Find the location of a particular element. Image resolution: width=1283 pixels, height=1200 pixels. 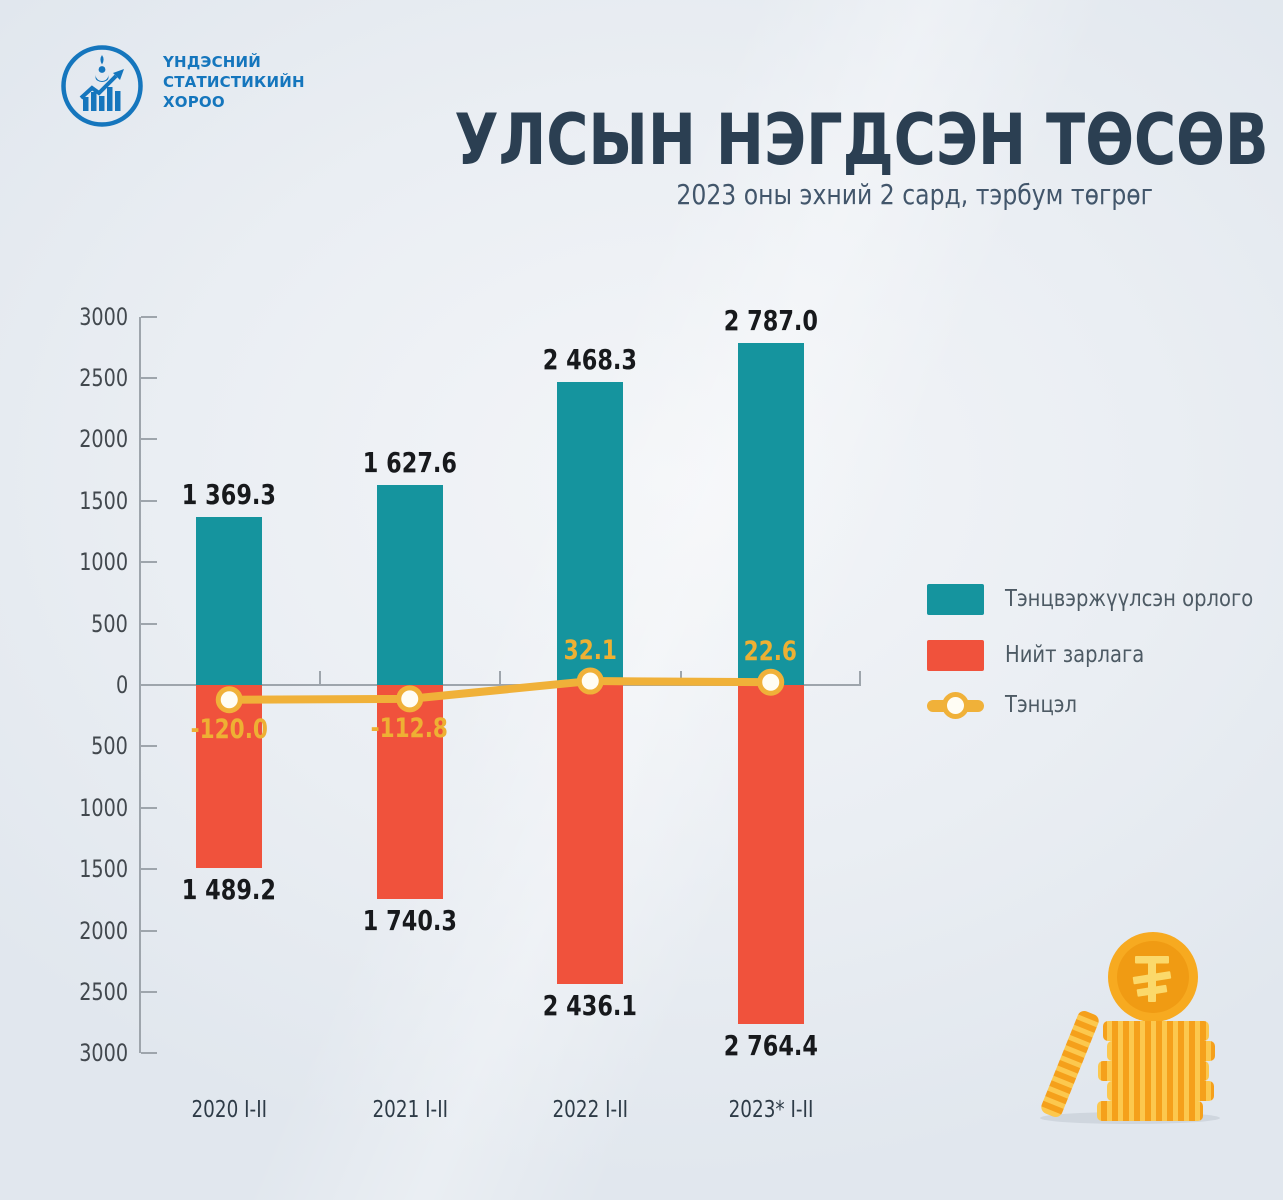

org-name-line: СТАТИСТИКИЙН is located at coordinates (234, 82).